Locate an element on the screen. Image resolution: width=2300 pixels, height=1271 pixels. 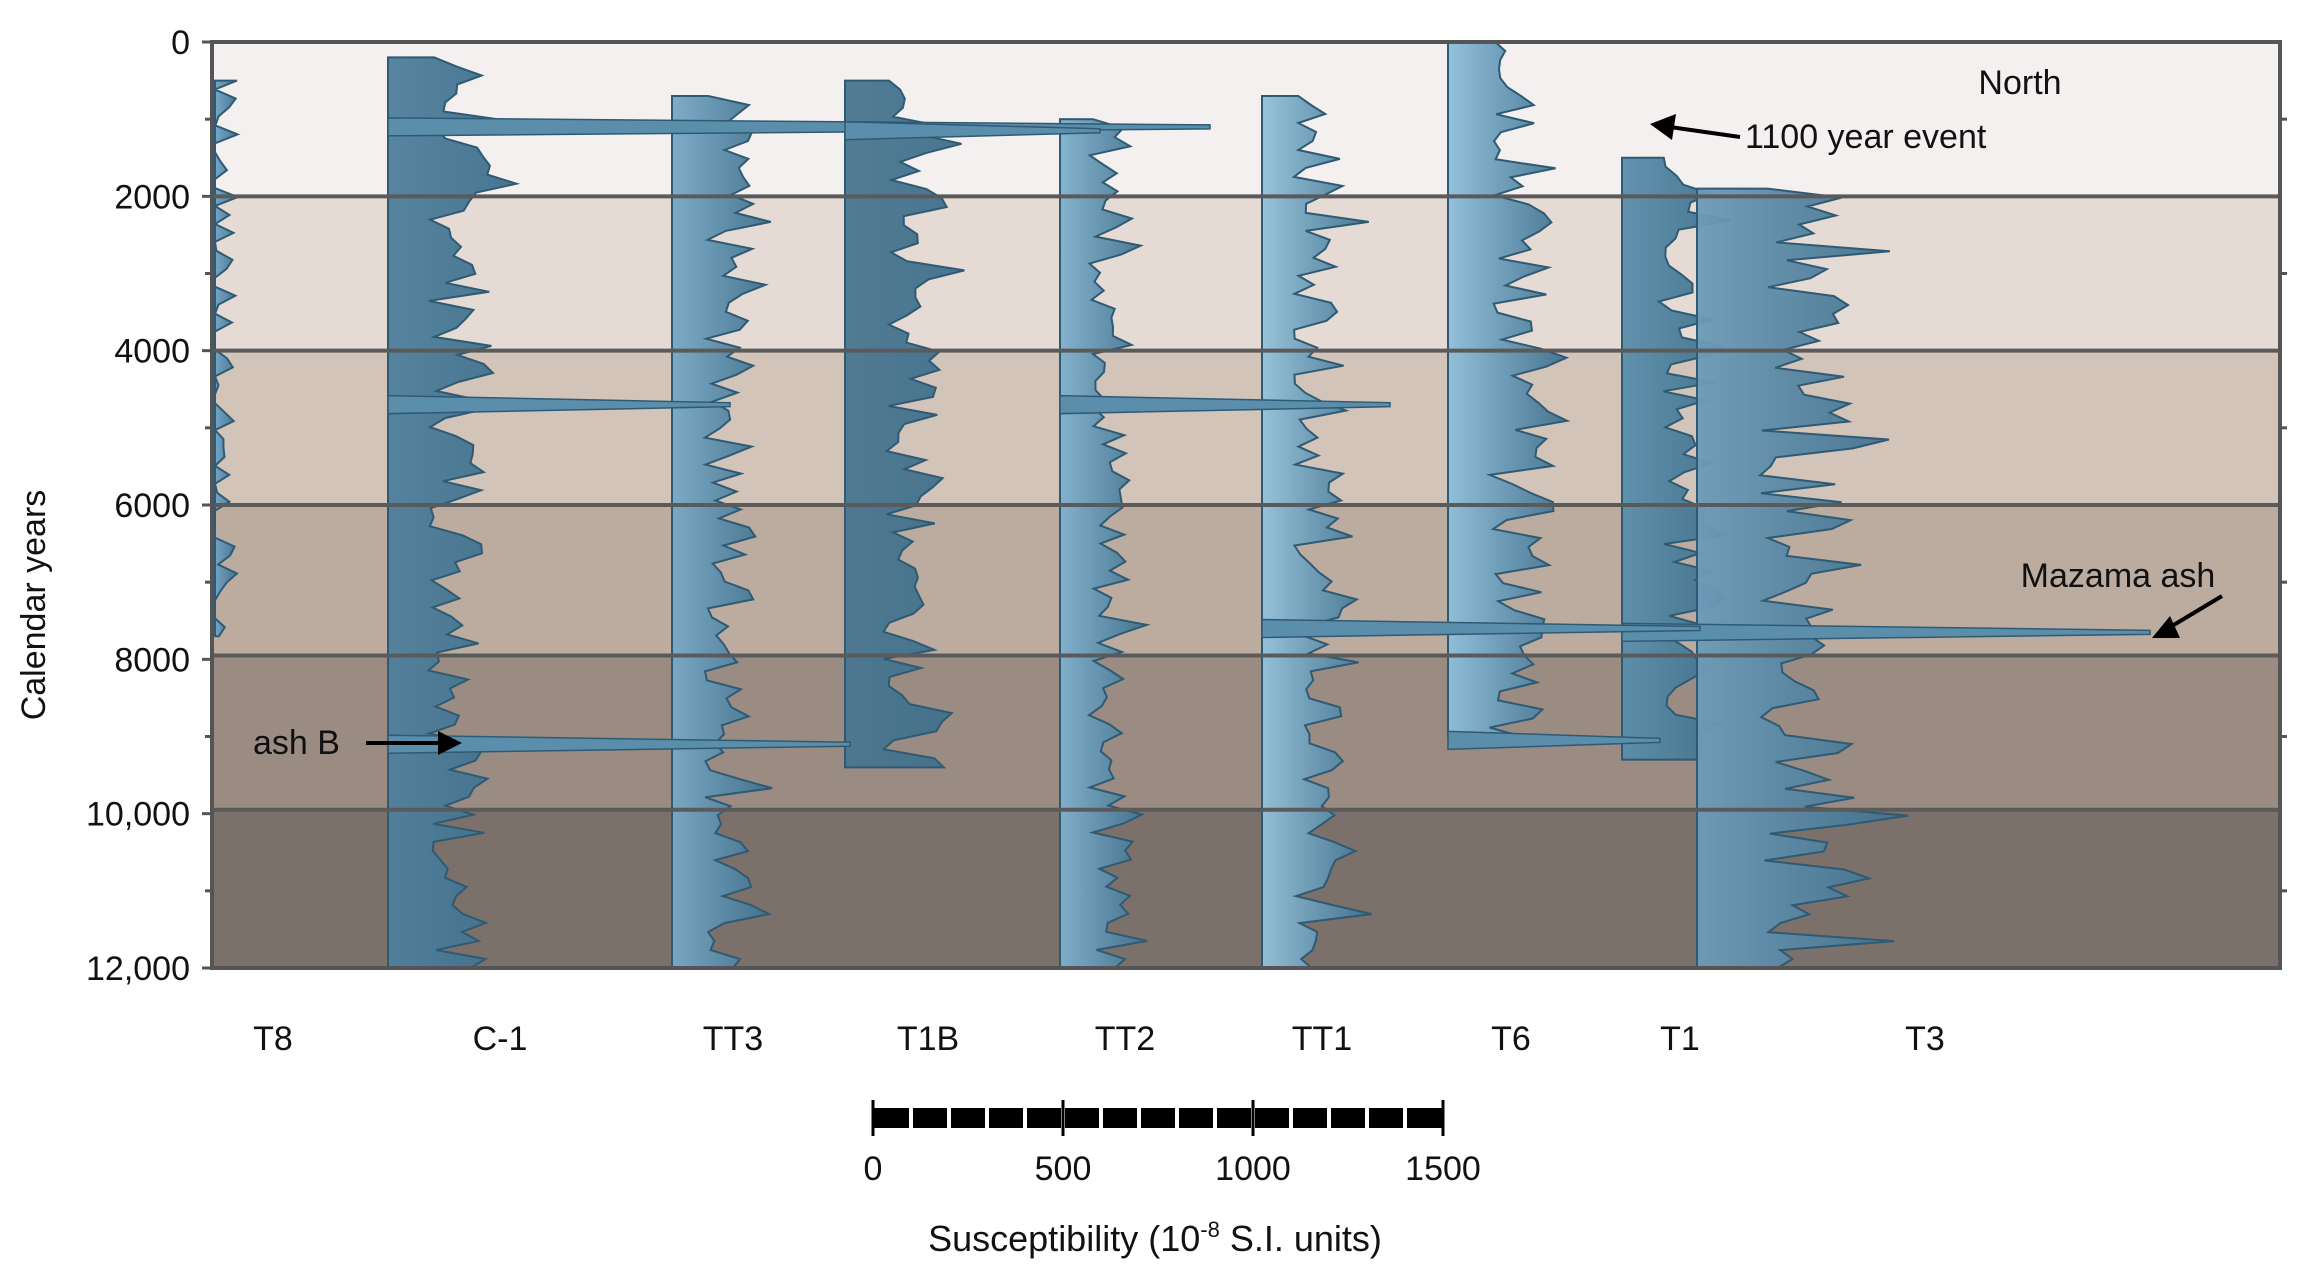
y-tick-label-0: 0 is located at coordinates (180, 43).